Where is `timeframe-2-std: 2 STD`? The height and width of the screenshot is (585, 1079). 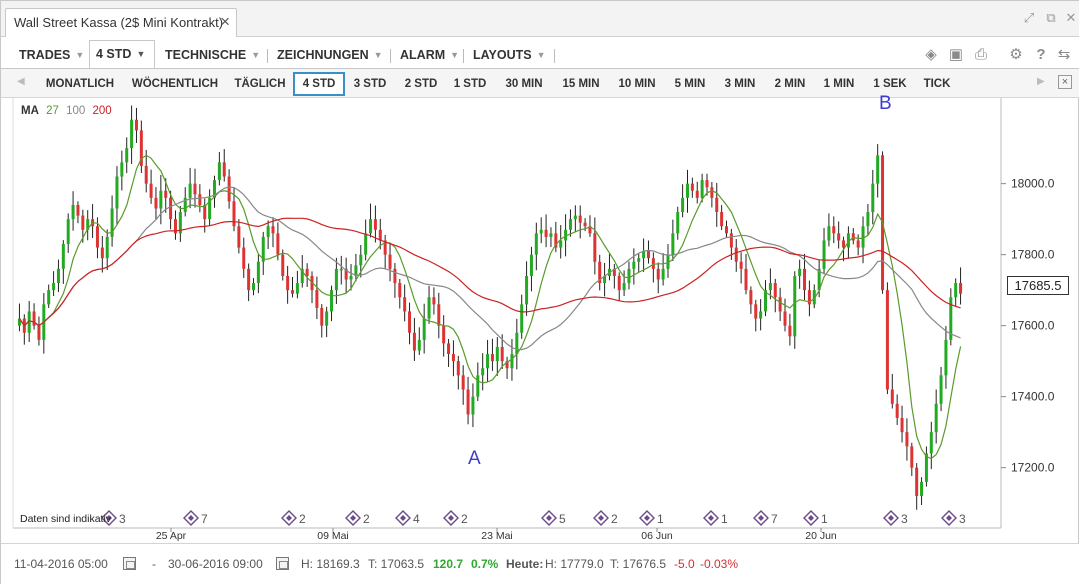
timeframe-2-std: 2 STD is located at coordinates (421, 84).